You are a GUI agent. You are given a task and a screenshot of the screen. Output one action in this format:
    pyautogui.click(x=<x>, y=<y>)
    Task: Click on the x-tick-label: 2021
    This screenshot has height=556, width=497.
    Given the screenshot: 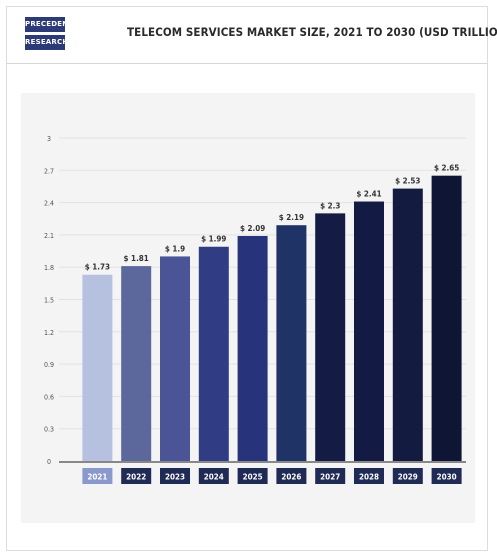 What is the action you would take?
    pyautogui.click(x=97, y=477)
    